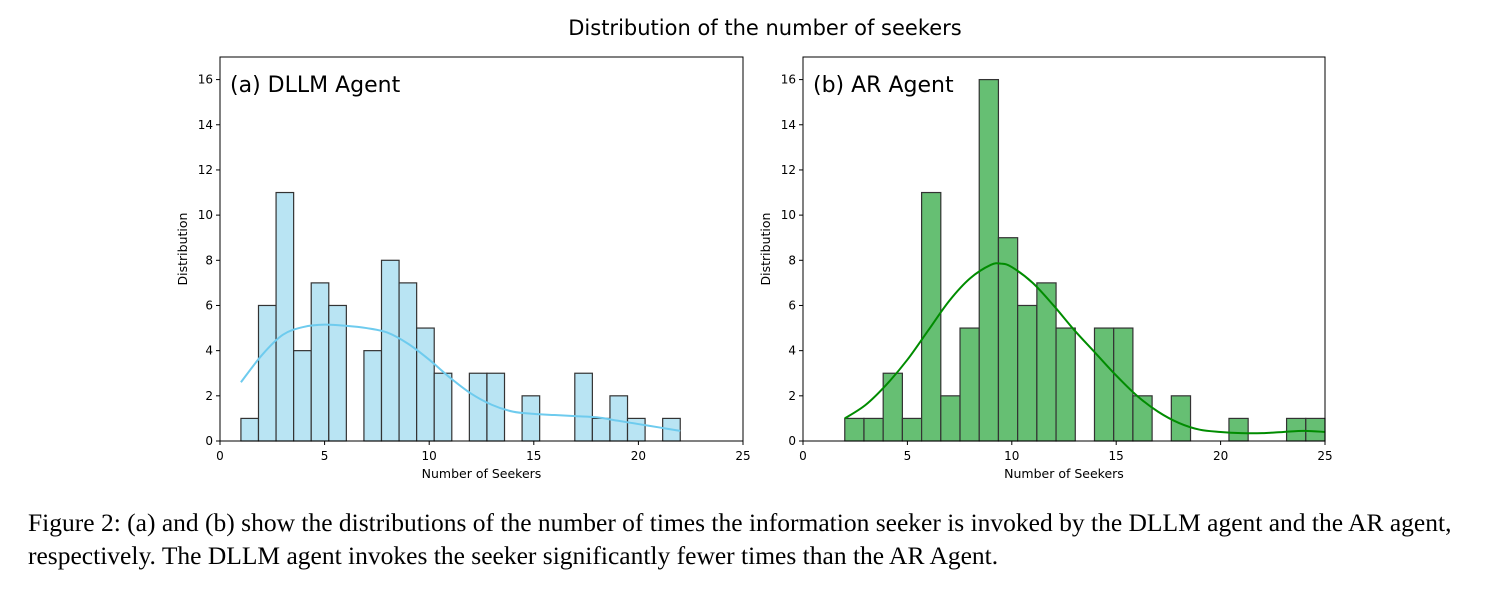 This screenshot has width=1510, height=592. Describe the element at coordinates (764, 28) in the screenshot. I see `figure-title: Distribution of the number of seekers` at that location.